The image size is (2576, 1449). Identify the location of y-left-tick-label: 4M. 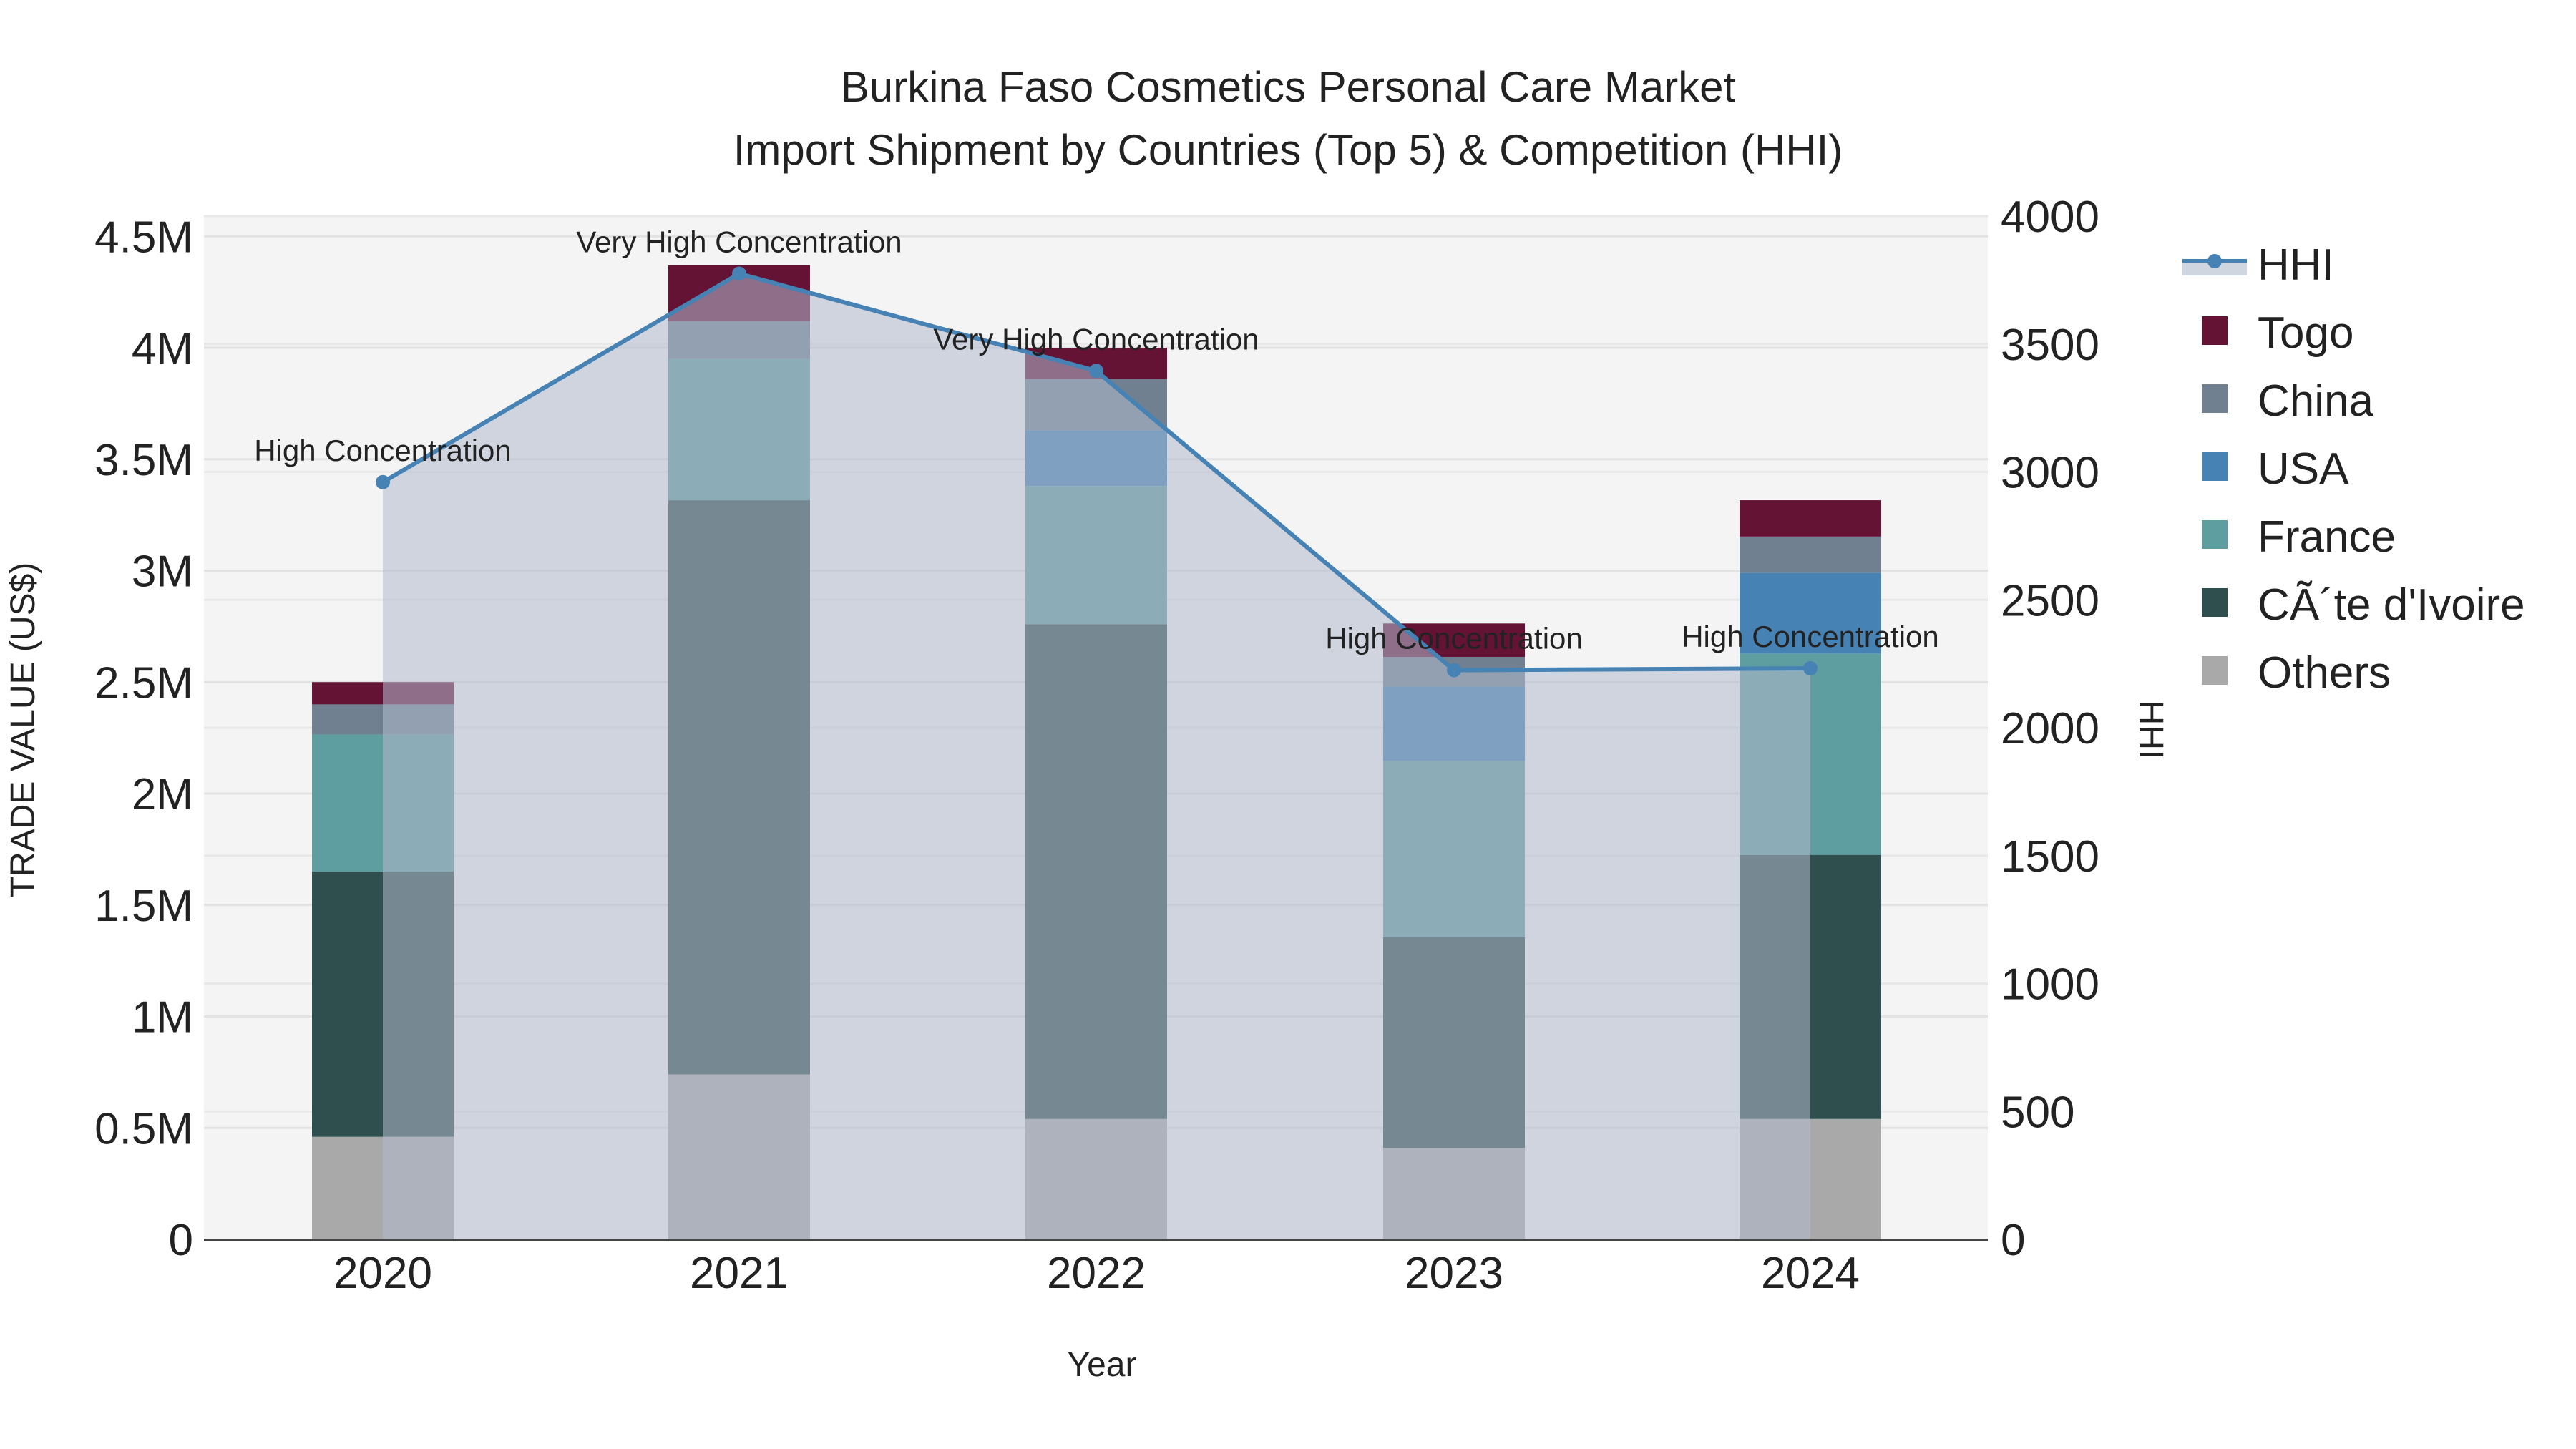
(162, 349).